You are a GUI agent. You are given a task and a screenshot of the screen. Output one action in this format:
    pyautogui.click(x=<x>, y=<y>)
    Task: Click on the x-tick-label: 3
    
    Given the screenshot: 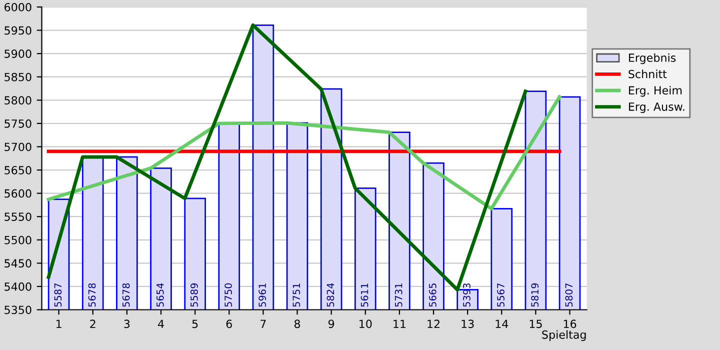 What is the action you would take?
    pyautogui.click(x=127, y=324)
    